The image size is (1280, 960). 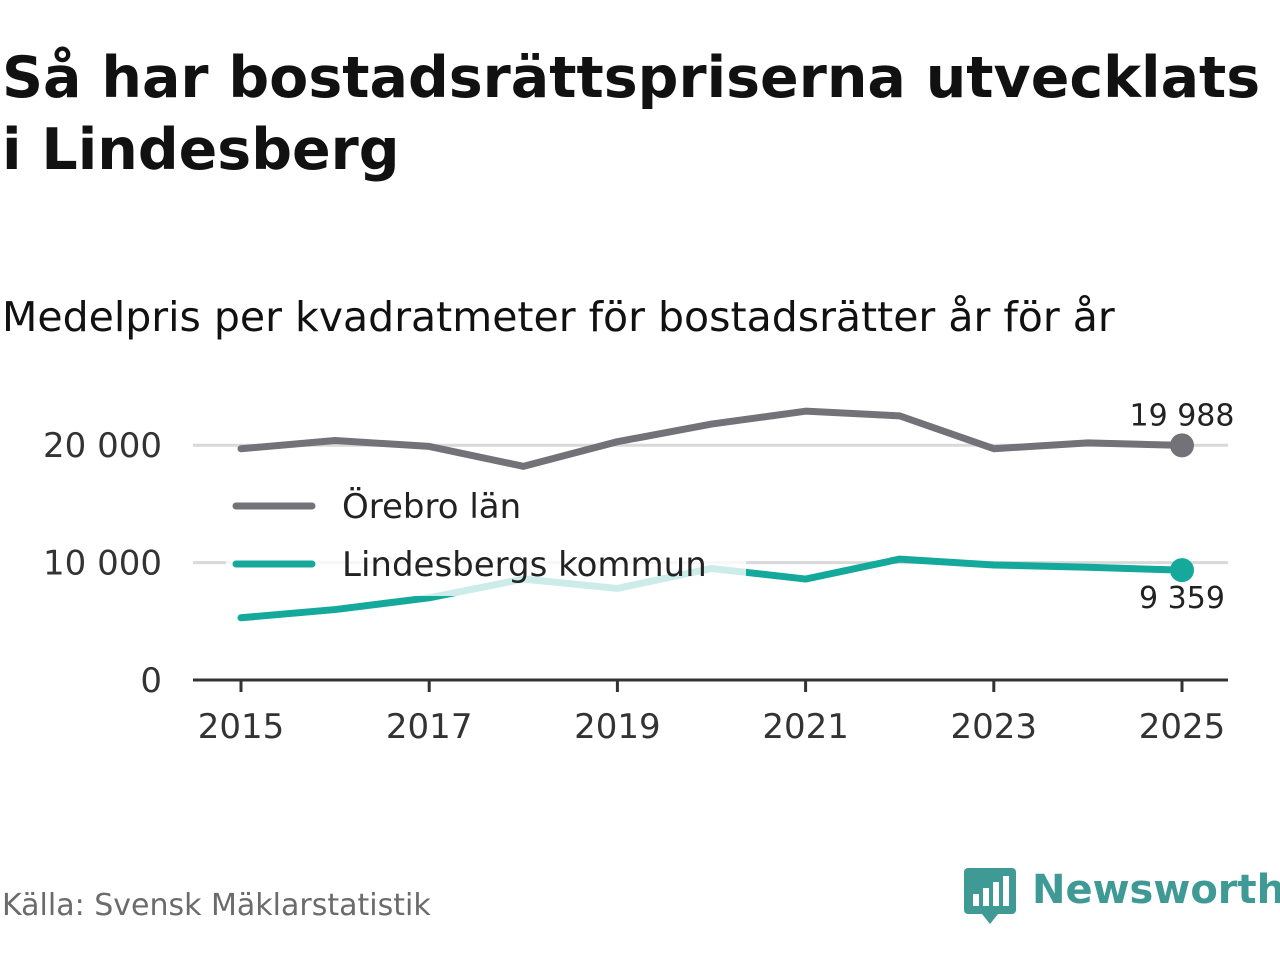 What do you see at coordinates (524, 565) in the screenshot?
I see `legend-label: Lindesbergs kommun` at bounding box center [524, 565].